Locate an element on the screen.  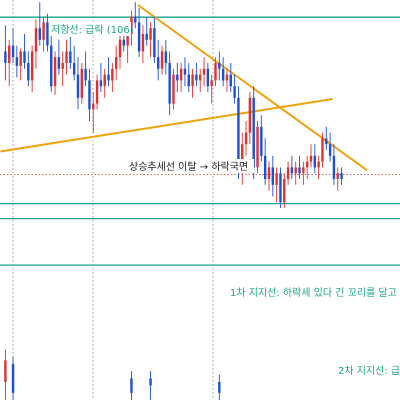
support1-label: 1차 지지선: 하락세 있다 긴 꼬리를 달고 is located at coordinates (313, 292).